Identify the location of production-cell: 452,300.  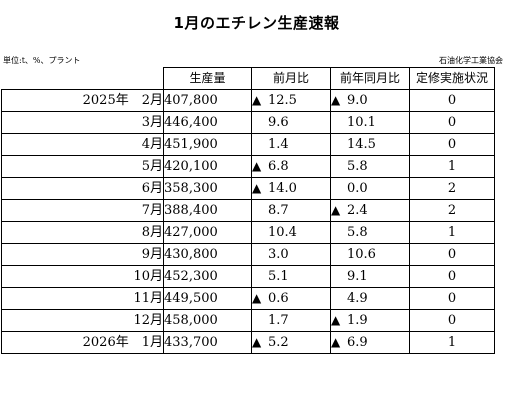
(207, 276).